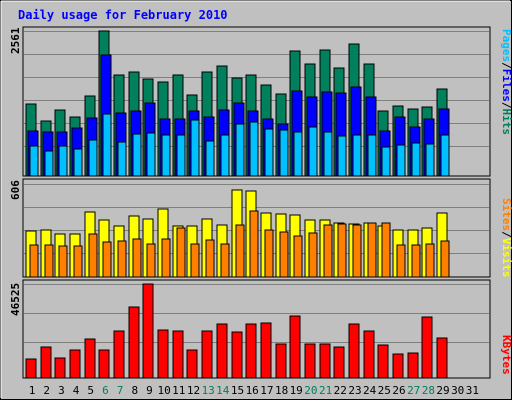 This screenshot has height=400, width=512. Describe the element at coordinates (506, 122) in the screenshot. I see `legend-hits: Hits` at that location.